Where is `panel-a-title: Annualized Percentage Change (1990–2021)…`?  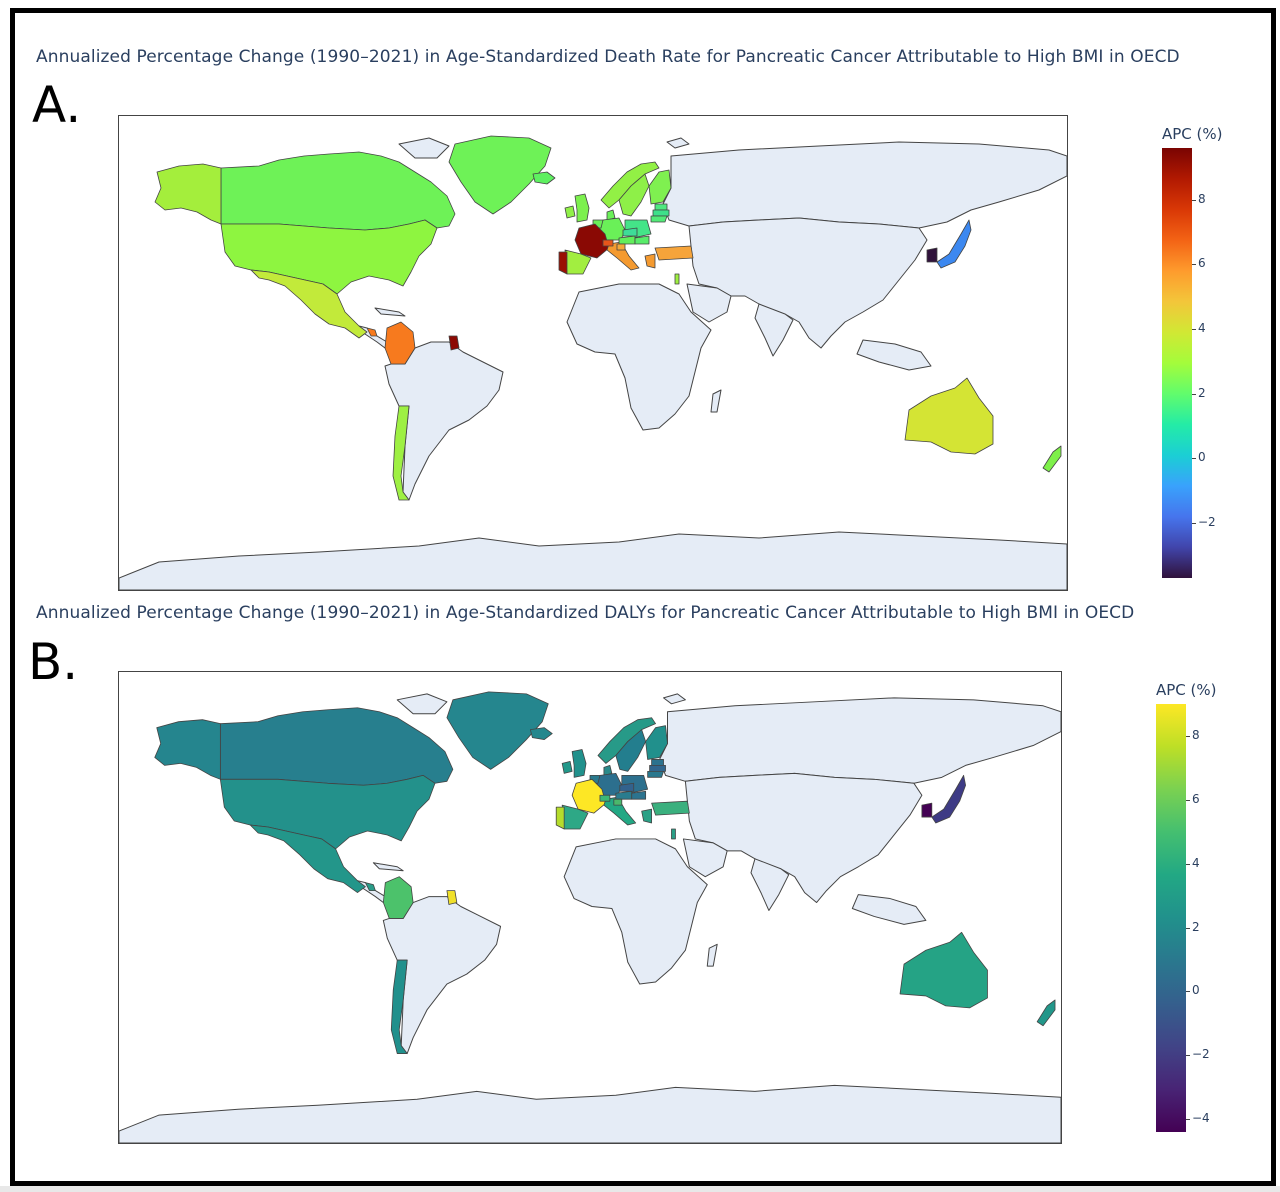
panel-a-title: Annualized Percentage Change (1990–2021)… is located at coordinates (608, 57).